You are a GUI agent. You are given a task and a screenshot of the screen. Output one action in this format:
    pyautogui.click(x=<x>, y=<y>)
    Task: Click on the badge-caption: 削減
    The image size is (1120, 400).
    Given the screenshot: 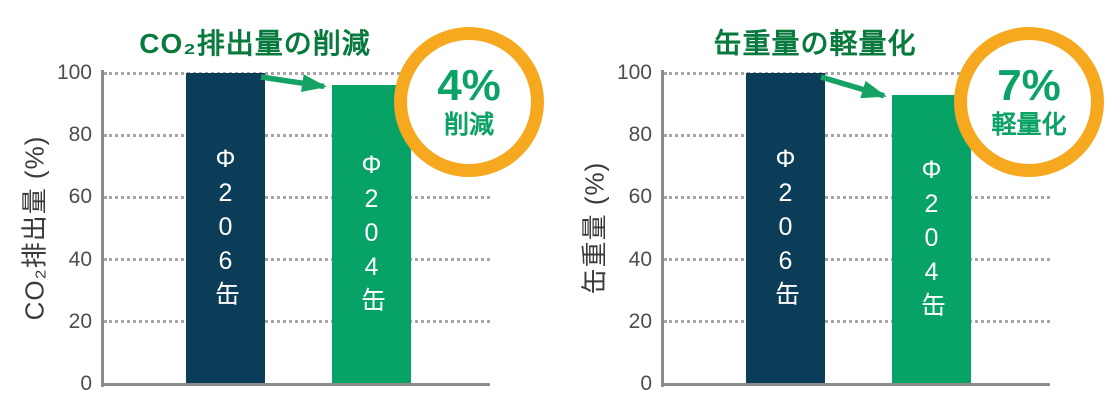 What is the action you would take?
    pyautogui.click(x=468, y=125)
    